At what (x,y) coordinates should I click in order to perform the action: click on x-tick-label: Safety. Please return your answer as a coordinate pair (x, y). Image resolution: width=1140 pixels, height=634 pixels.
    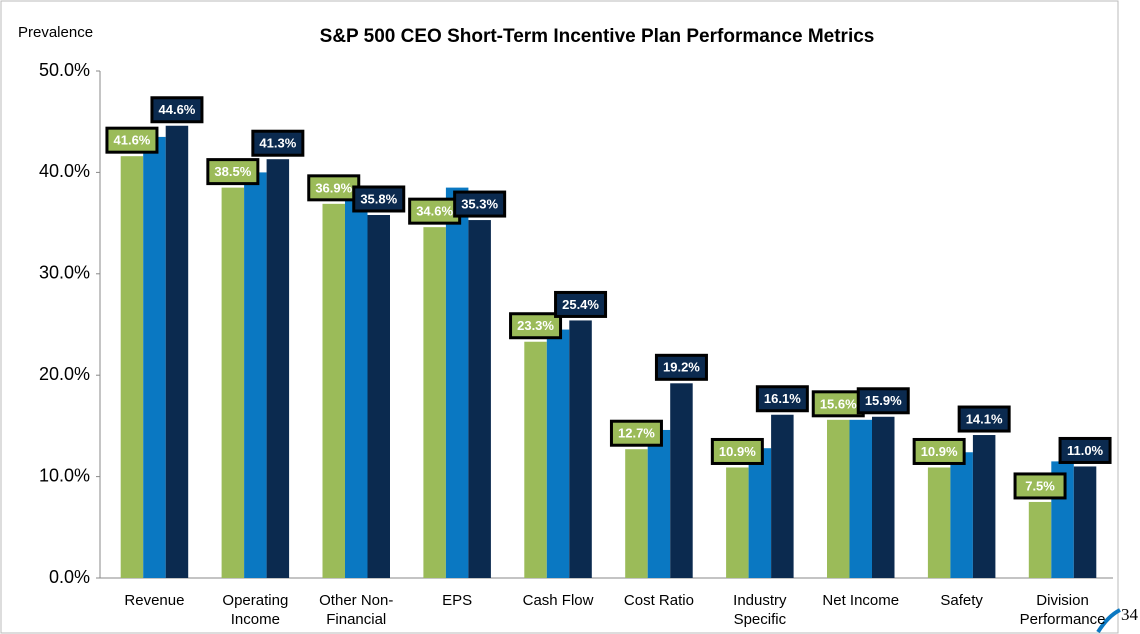
    Looking at the image, I should click on (961, 600).